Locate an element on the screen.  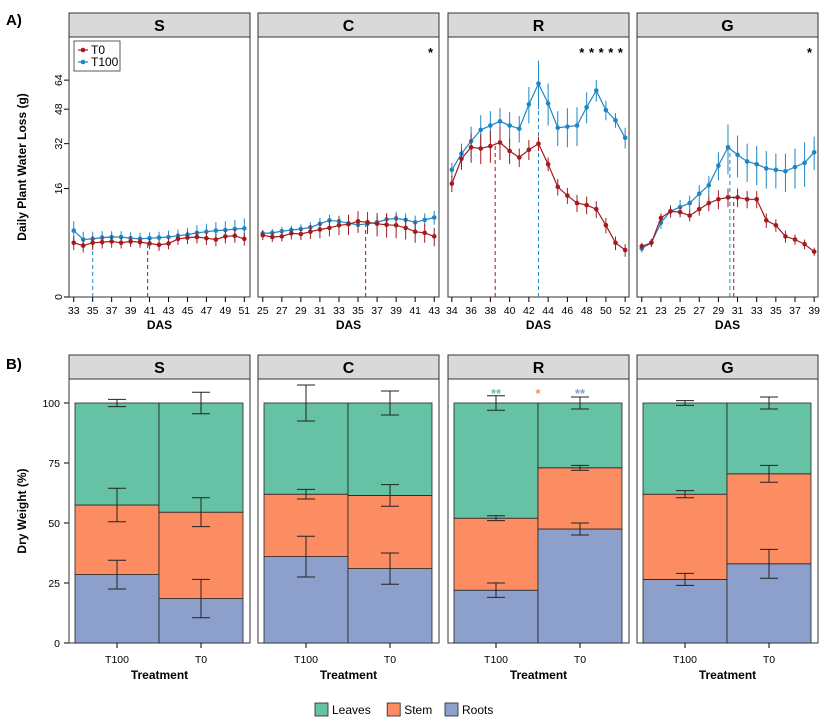
line-panel-r: R 34 36 38 40 42 44 46 48 50 52 DAS * * * * * is located at coordinates (538, 172).